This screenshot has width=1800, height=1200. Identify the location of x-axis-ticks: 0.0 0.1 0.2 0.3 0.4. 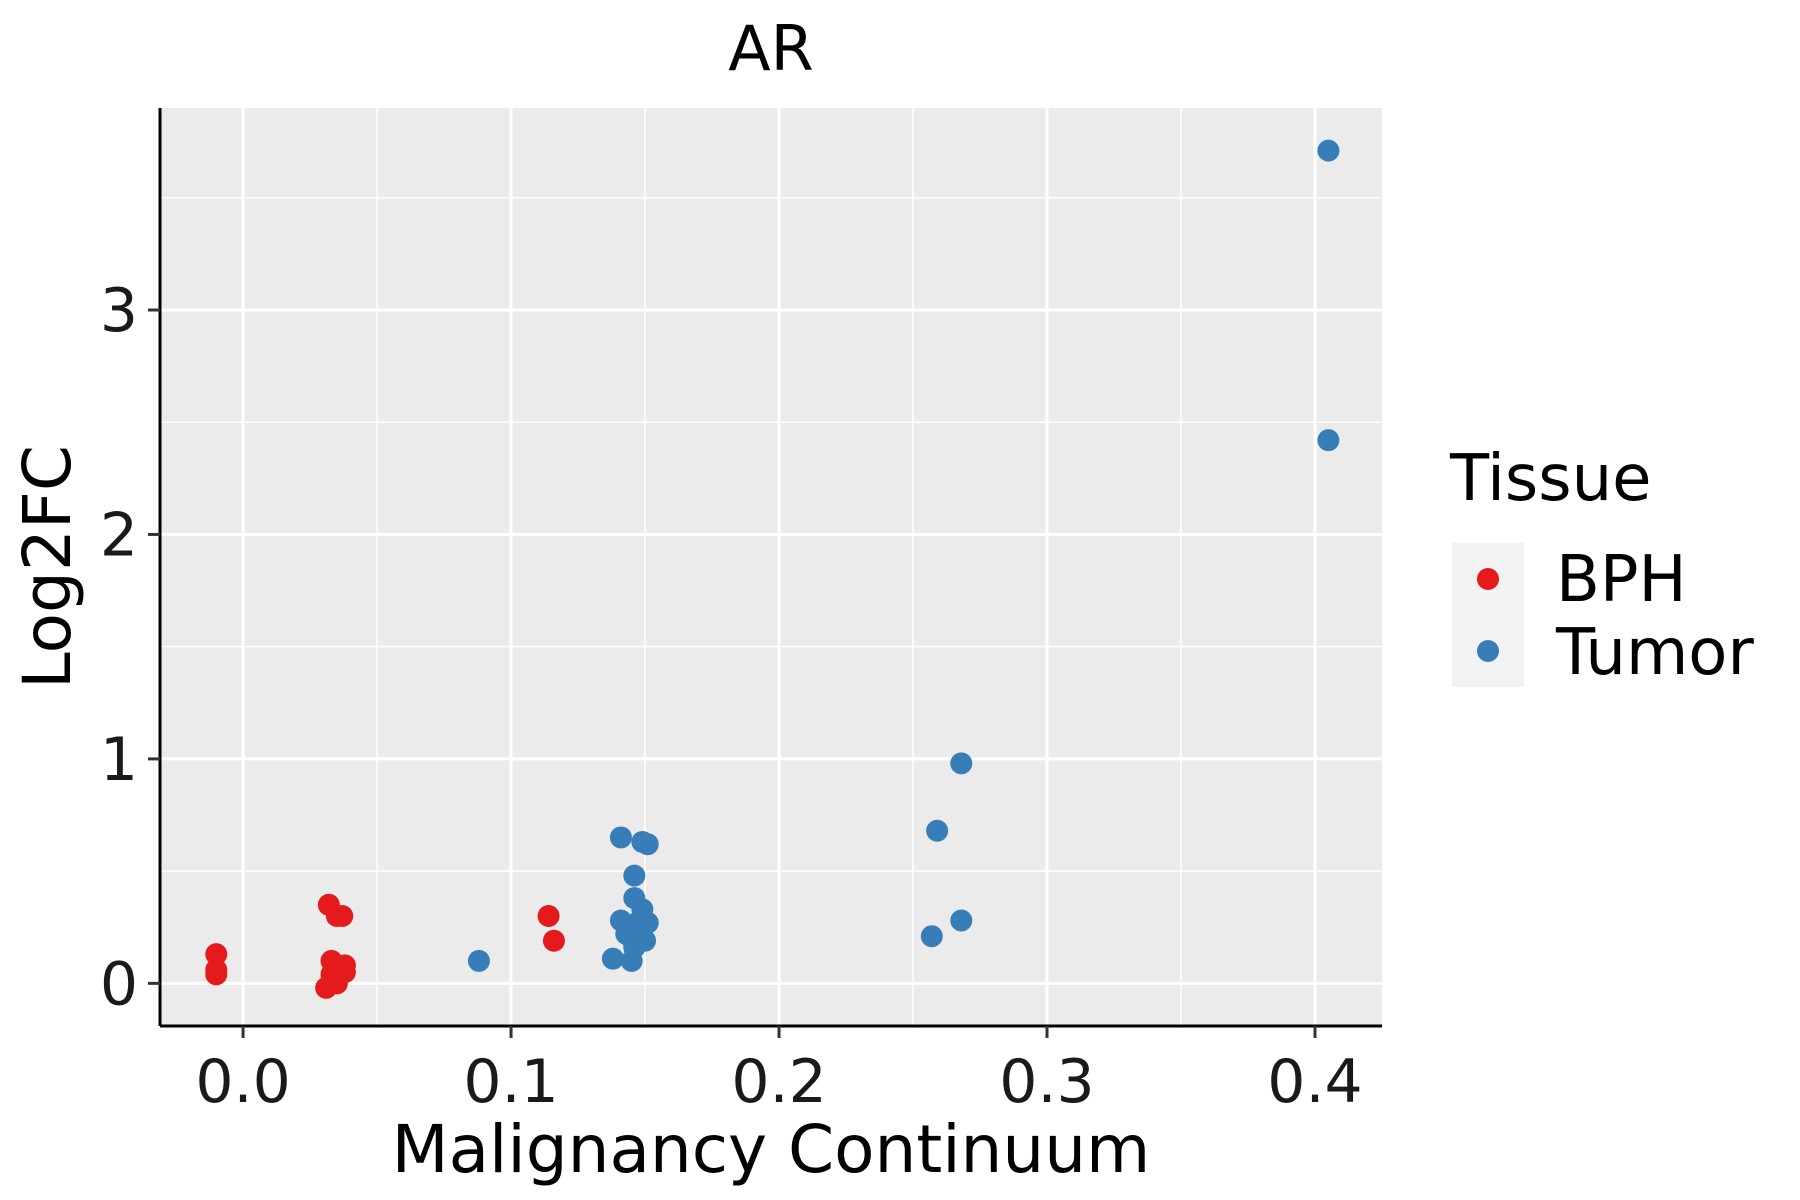
(779, 1071).